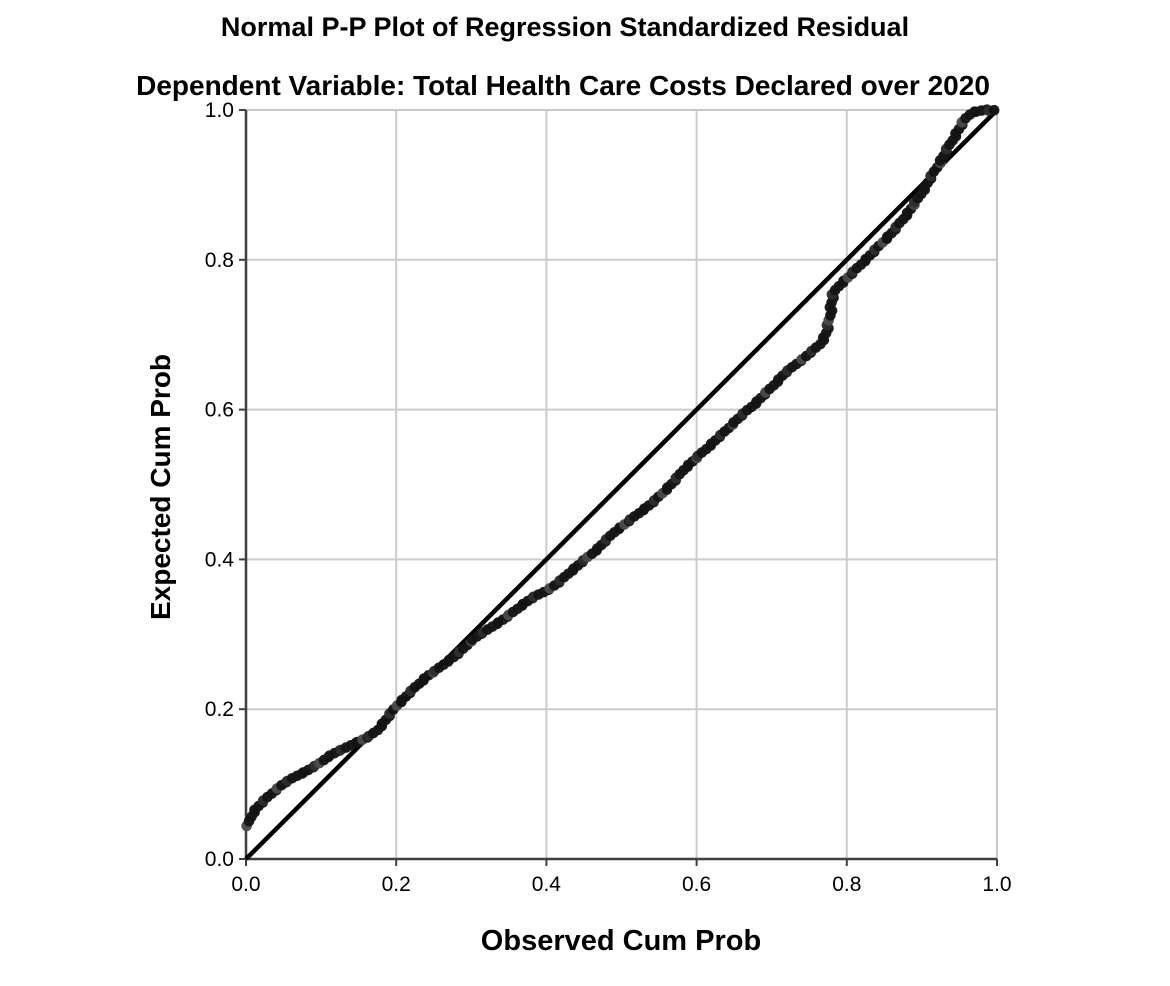 The height and width of the screenshot is (986, 1170). What do you see at coordinates (245, 884) in the screenshot?
I see `x-tick-label: 0.0` at bounding box center [245, 884].